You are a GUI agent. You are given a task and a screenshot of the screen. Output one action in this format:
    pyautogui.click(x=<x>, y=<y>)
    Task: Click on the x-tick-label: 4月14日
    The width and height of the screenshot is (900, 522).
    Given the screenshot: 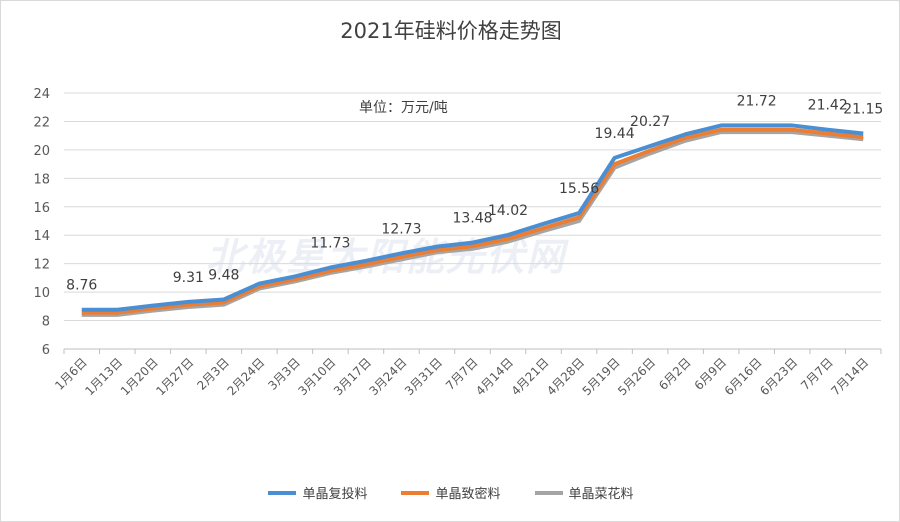 What is the action you would take?
    pyautogui.click(x=494, y=376)
    